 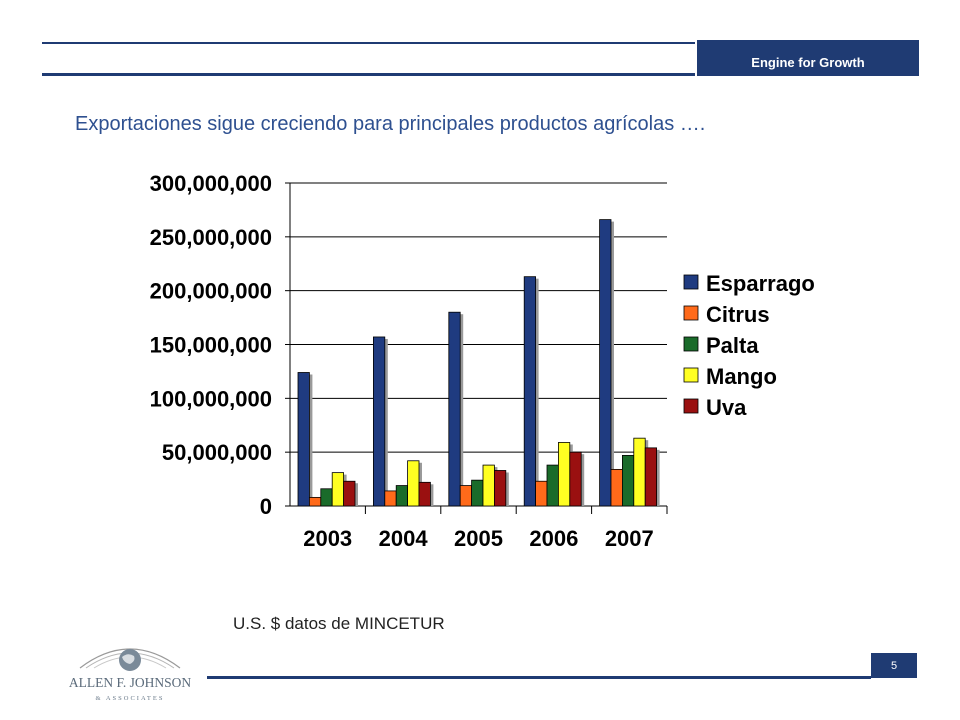 I want to click on x-tick-label: 2004, so click(x=404, y=538).